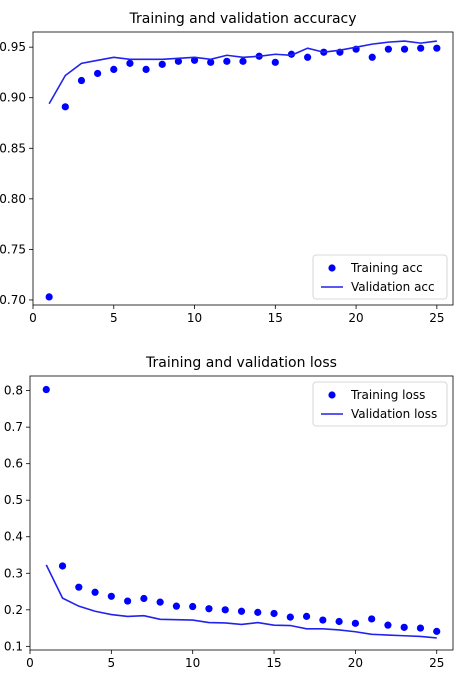 Image resolution: width=469 pixels, height=696 pixels. What do you see at coordinates (13, 500) in the screenshot?
I see `y-tick-label: 0.5` at bounding box center [13, 500].